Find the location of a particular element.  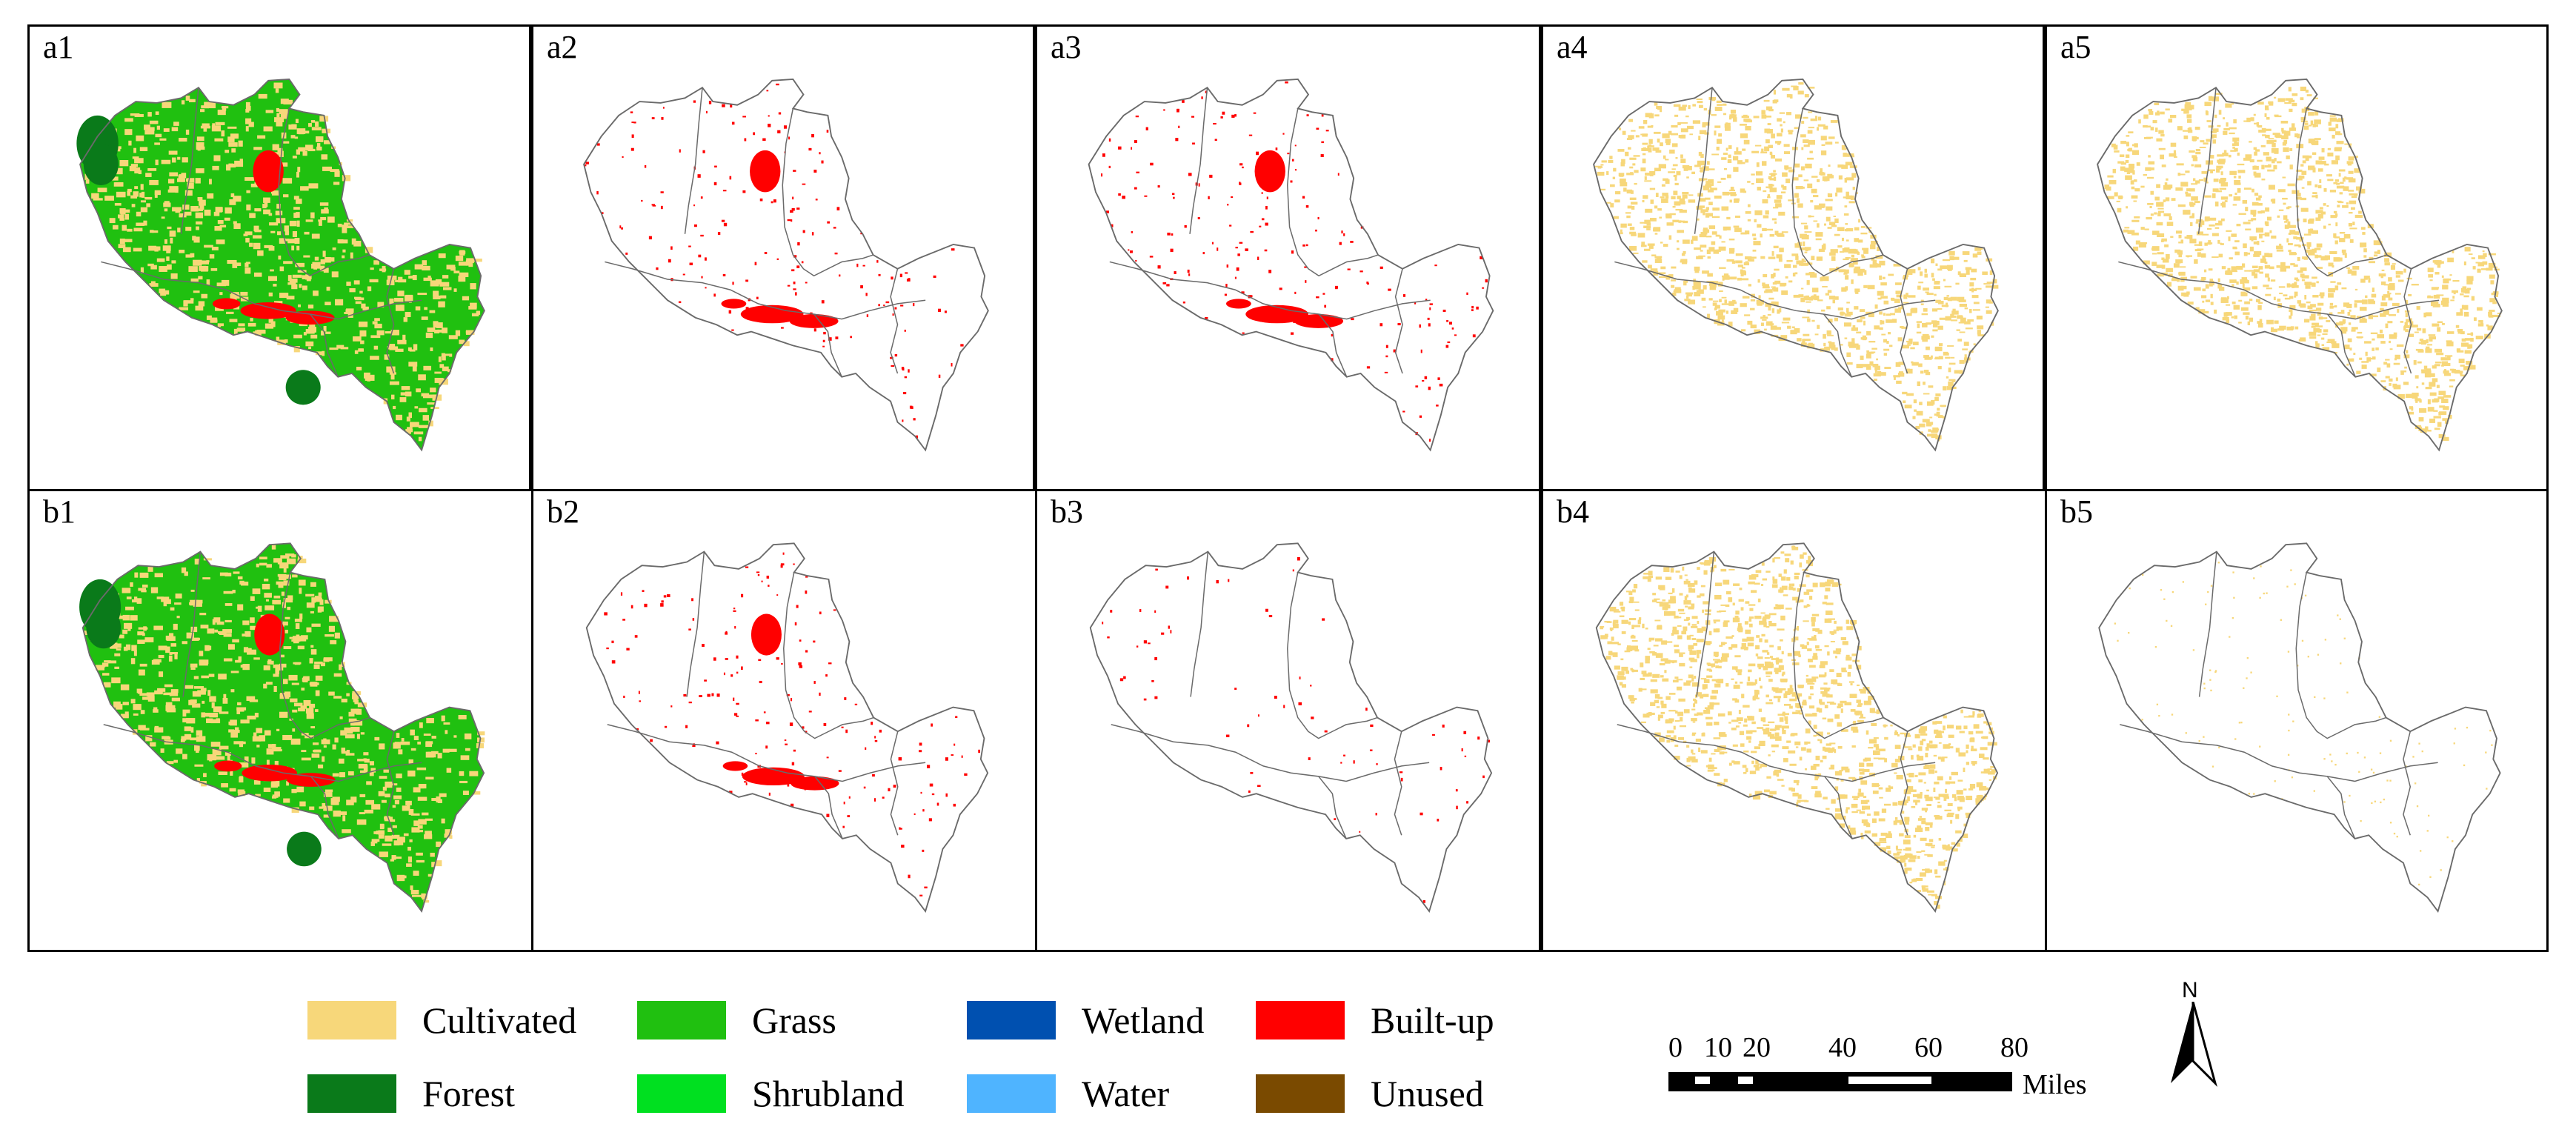

legend-swatch-unused is located at coordinates (1300, 1093).